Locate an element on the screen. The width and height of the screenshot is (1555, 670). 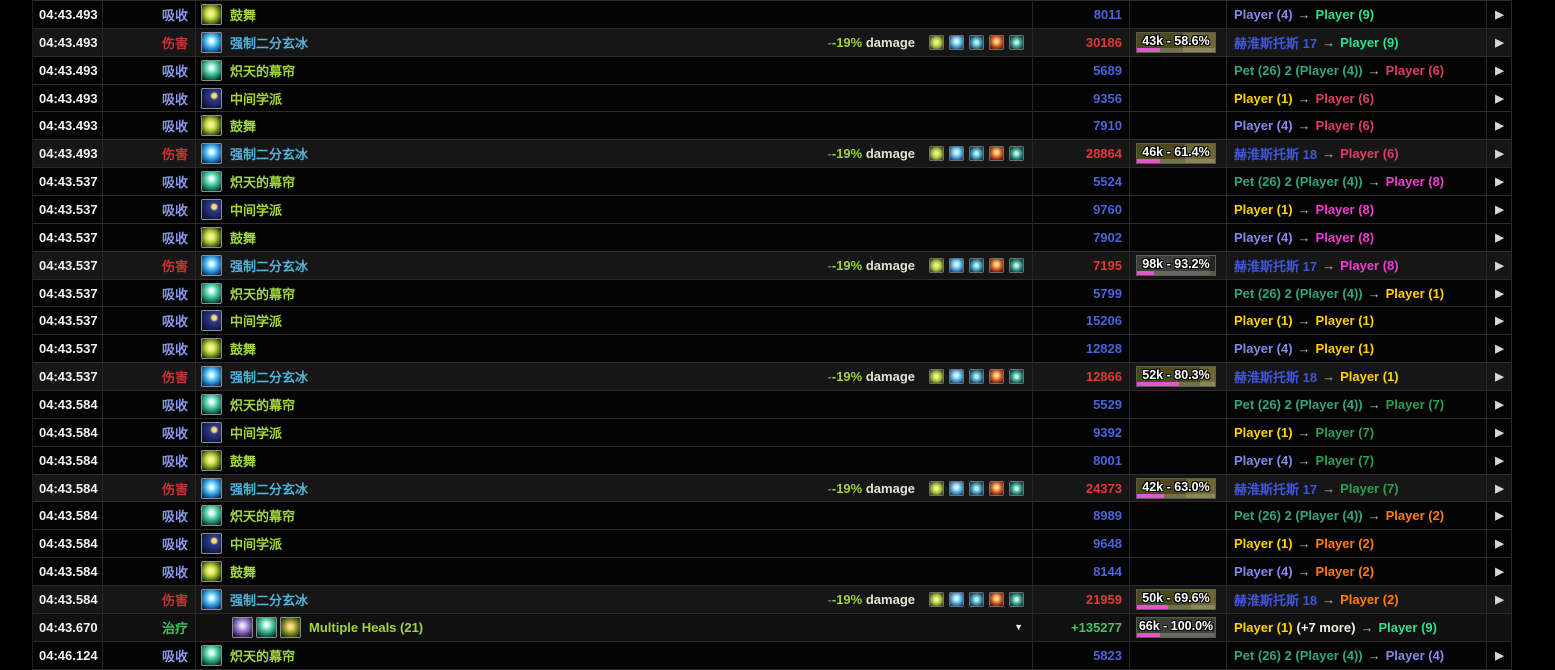
crown-spell-icon is located at coordinates (290, 627).